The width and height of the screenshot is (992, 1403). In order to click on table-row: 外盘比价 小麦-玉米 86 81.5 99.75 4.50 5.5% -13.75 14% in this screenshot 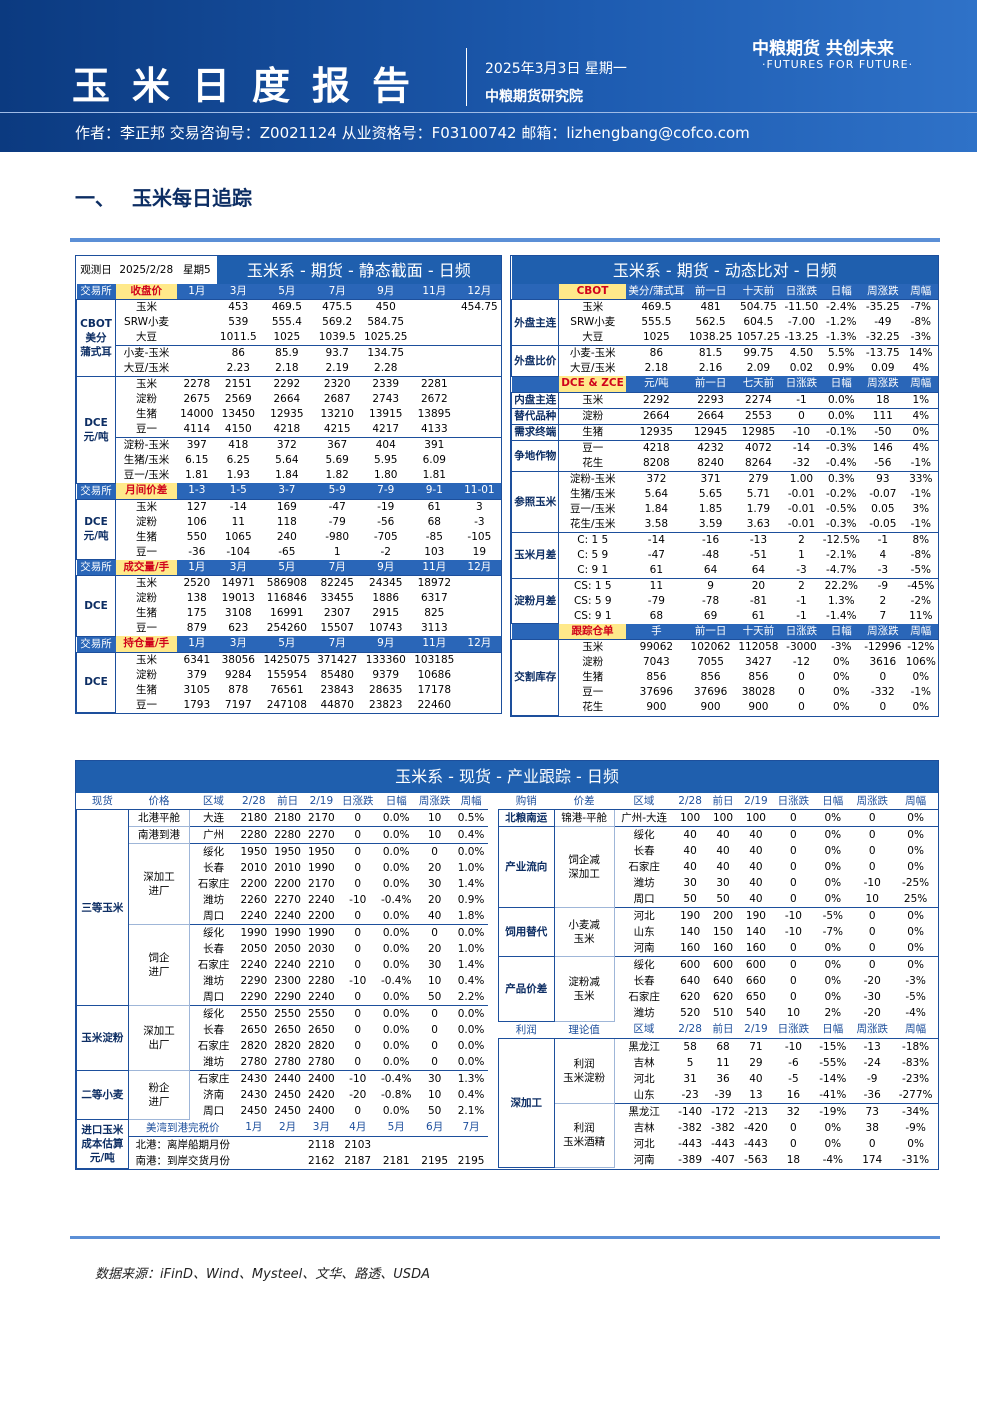, I will do `click(724, 361)`.